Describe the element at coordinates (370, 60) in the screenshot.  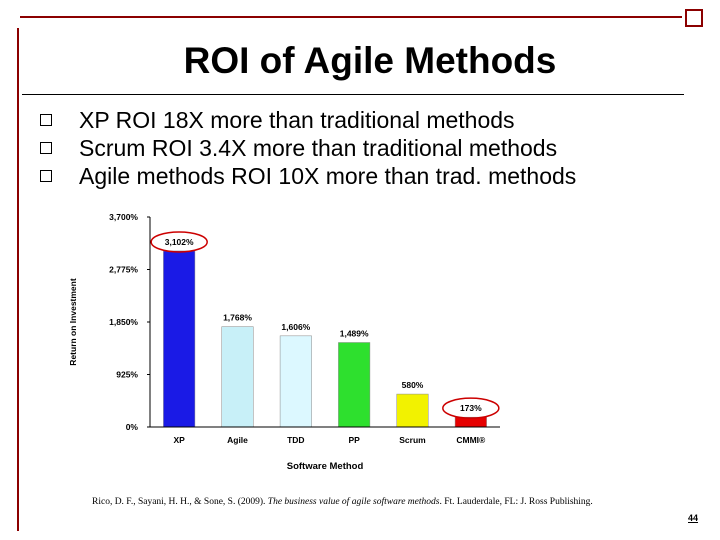
I see `slide-title: ROI of Agile Methods` at that location.